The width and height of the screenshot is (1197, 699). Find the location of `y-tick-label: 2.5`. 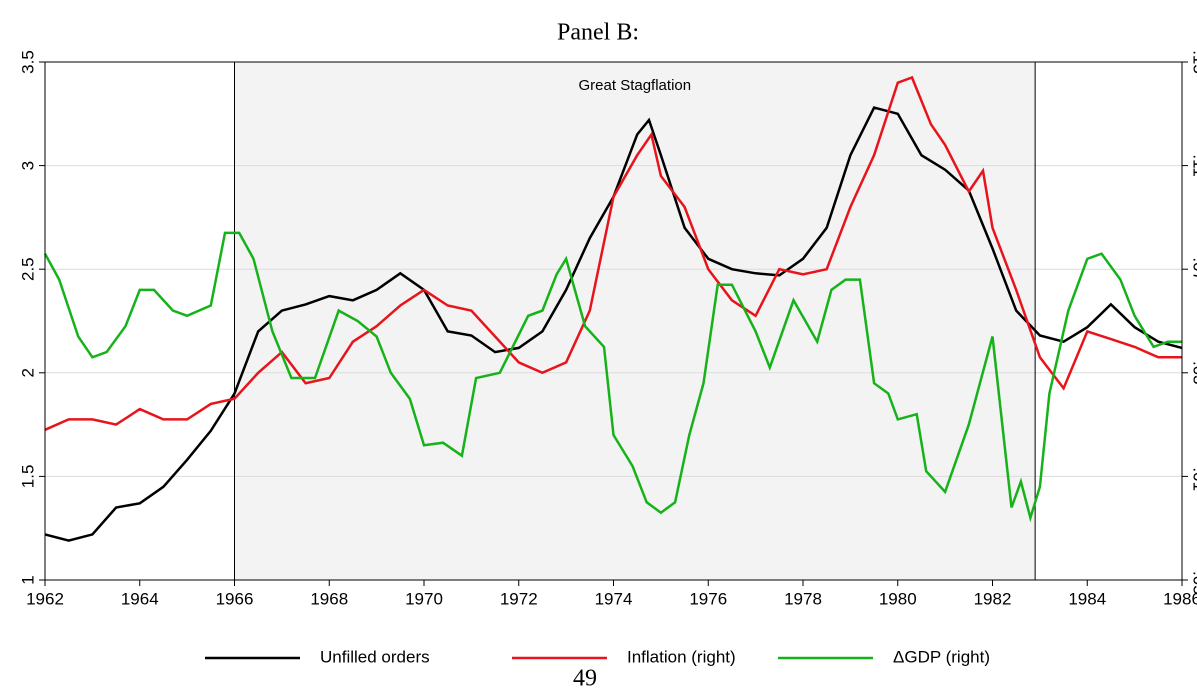

y-tick-label: 2.5 is located at coordinates (27, 269).